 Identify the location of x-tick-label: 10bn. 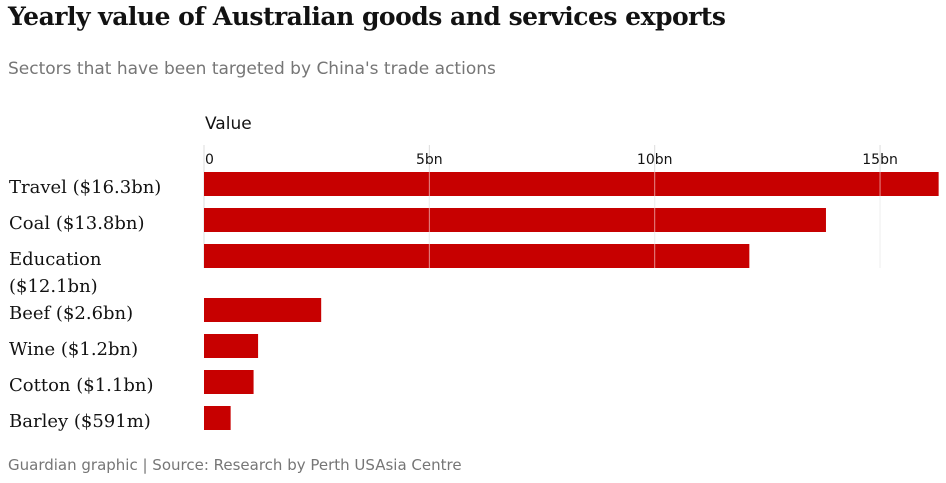
(655, 160).